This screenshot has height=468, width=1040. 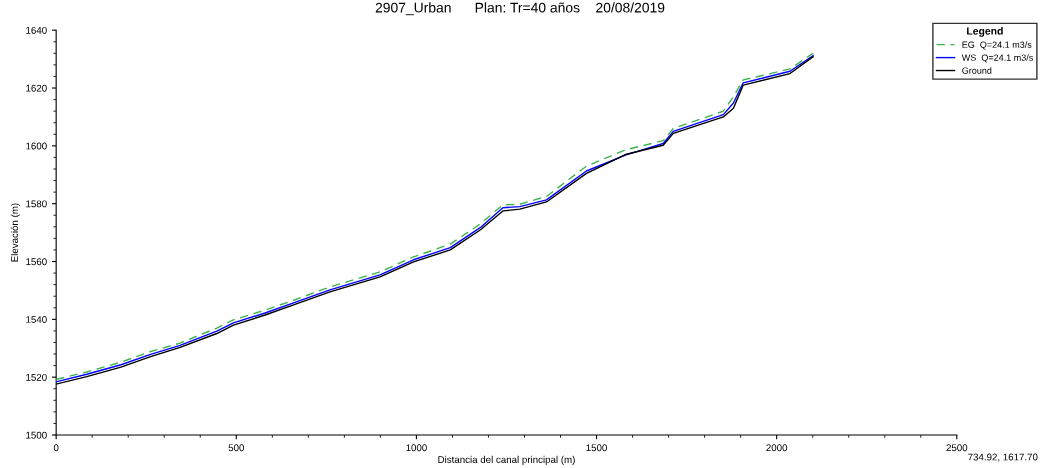 I want to click on x-tick-label: 500, so click(x=236, y=448).